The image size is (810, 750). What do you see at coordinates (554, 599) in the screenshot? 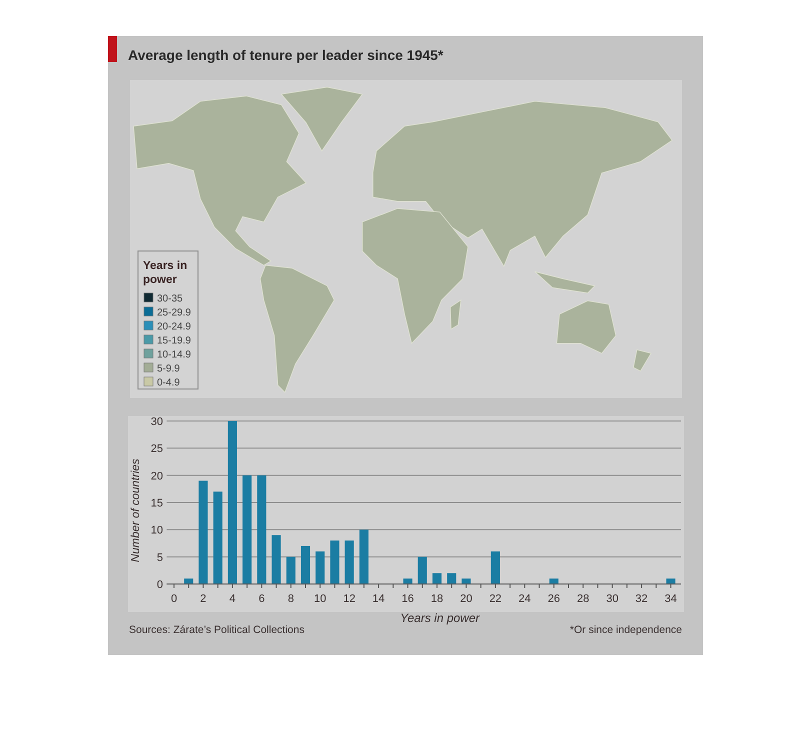
I see `x-tick-label: 26` at bounding box center [554, 599].